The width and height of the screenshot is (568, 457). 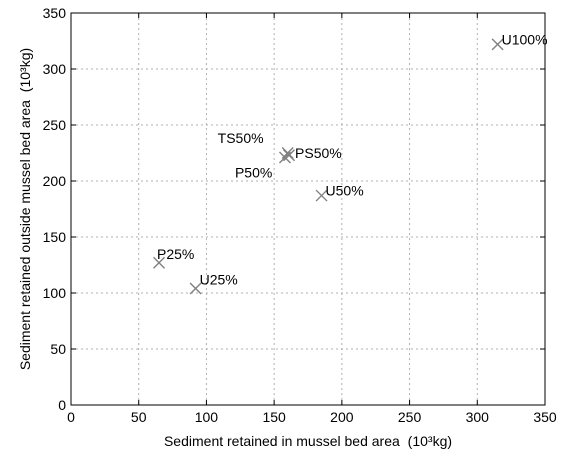 What do you see at coordinates (175, 254) in the screenshot?
I see `point-label: P25%` at bounding box center [175, 254].